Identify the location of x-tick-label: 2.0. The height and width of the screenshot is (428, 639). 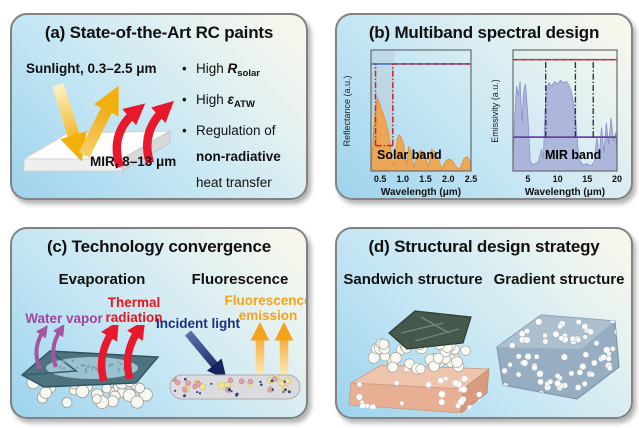
(448, 179).